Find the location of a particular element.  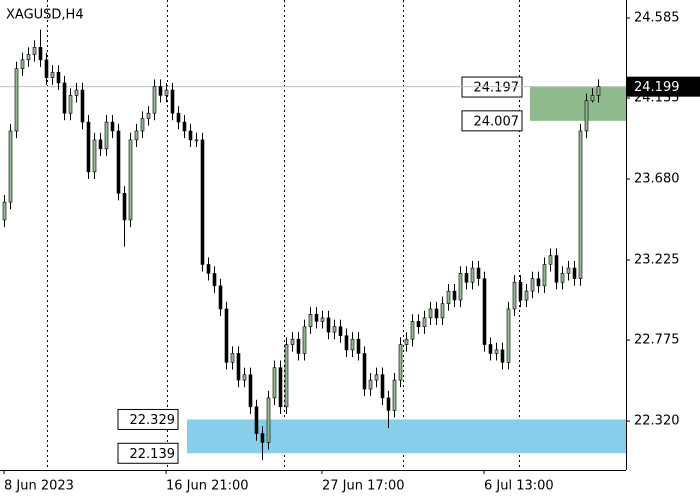

symbol-title: XAGUSD,H4 is located at coordinates (45, 15).